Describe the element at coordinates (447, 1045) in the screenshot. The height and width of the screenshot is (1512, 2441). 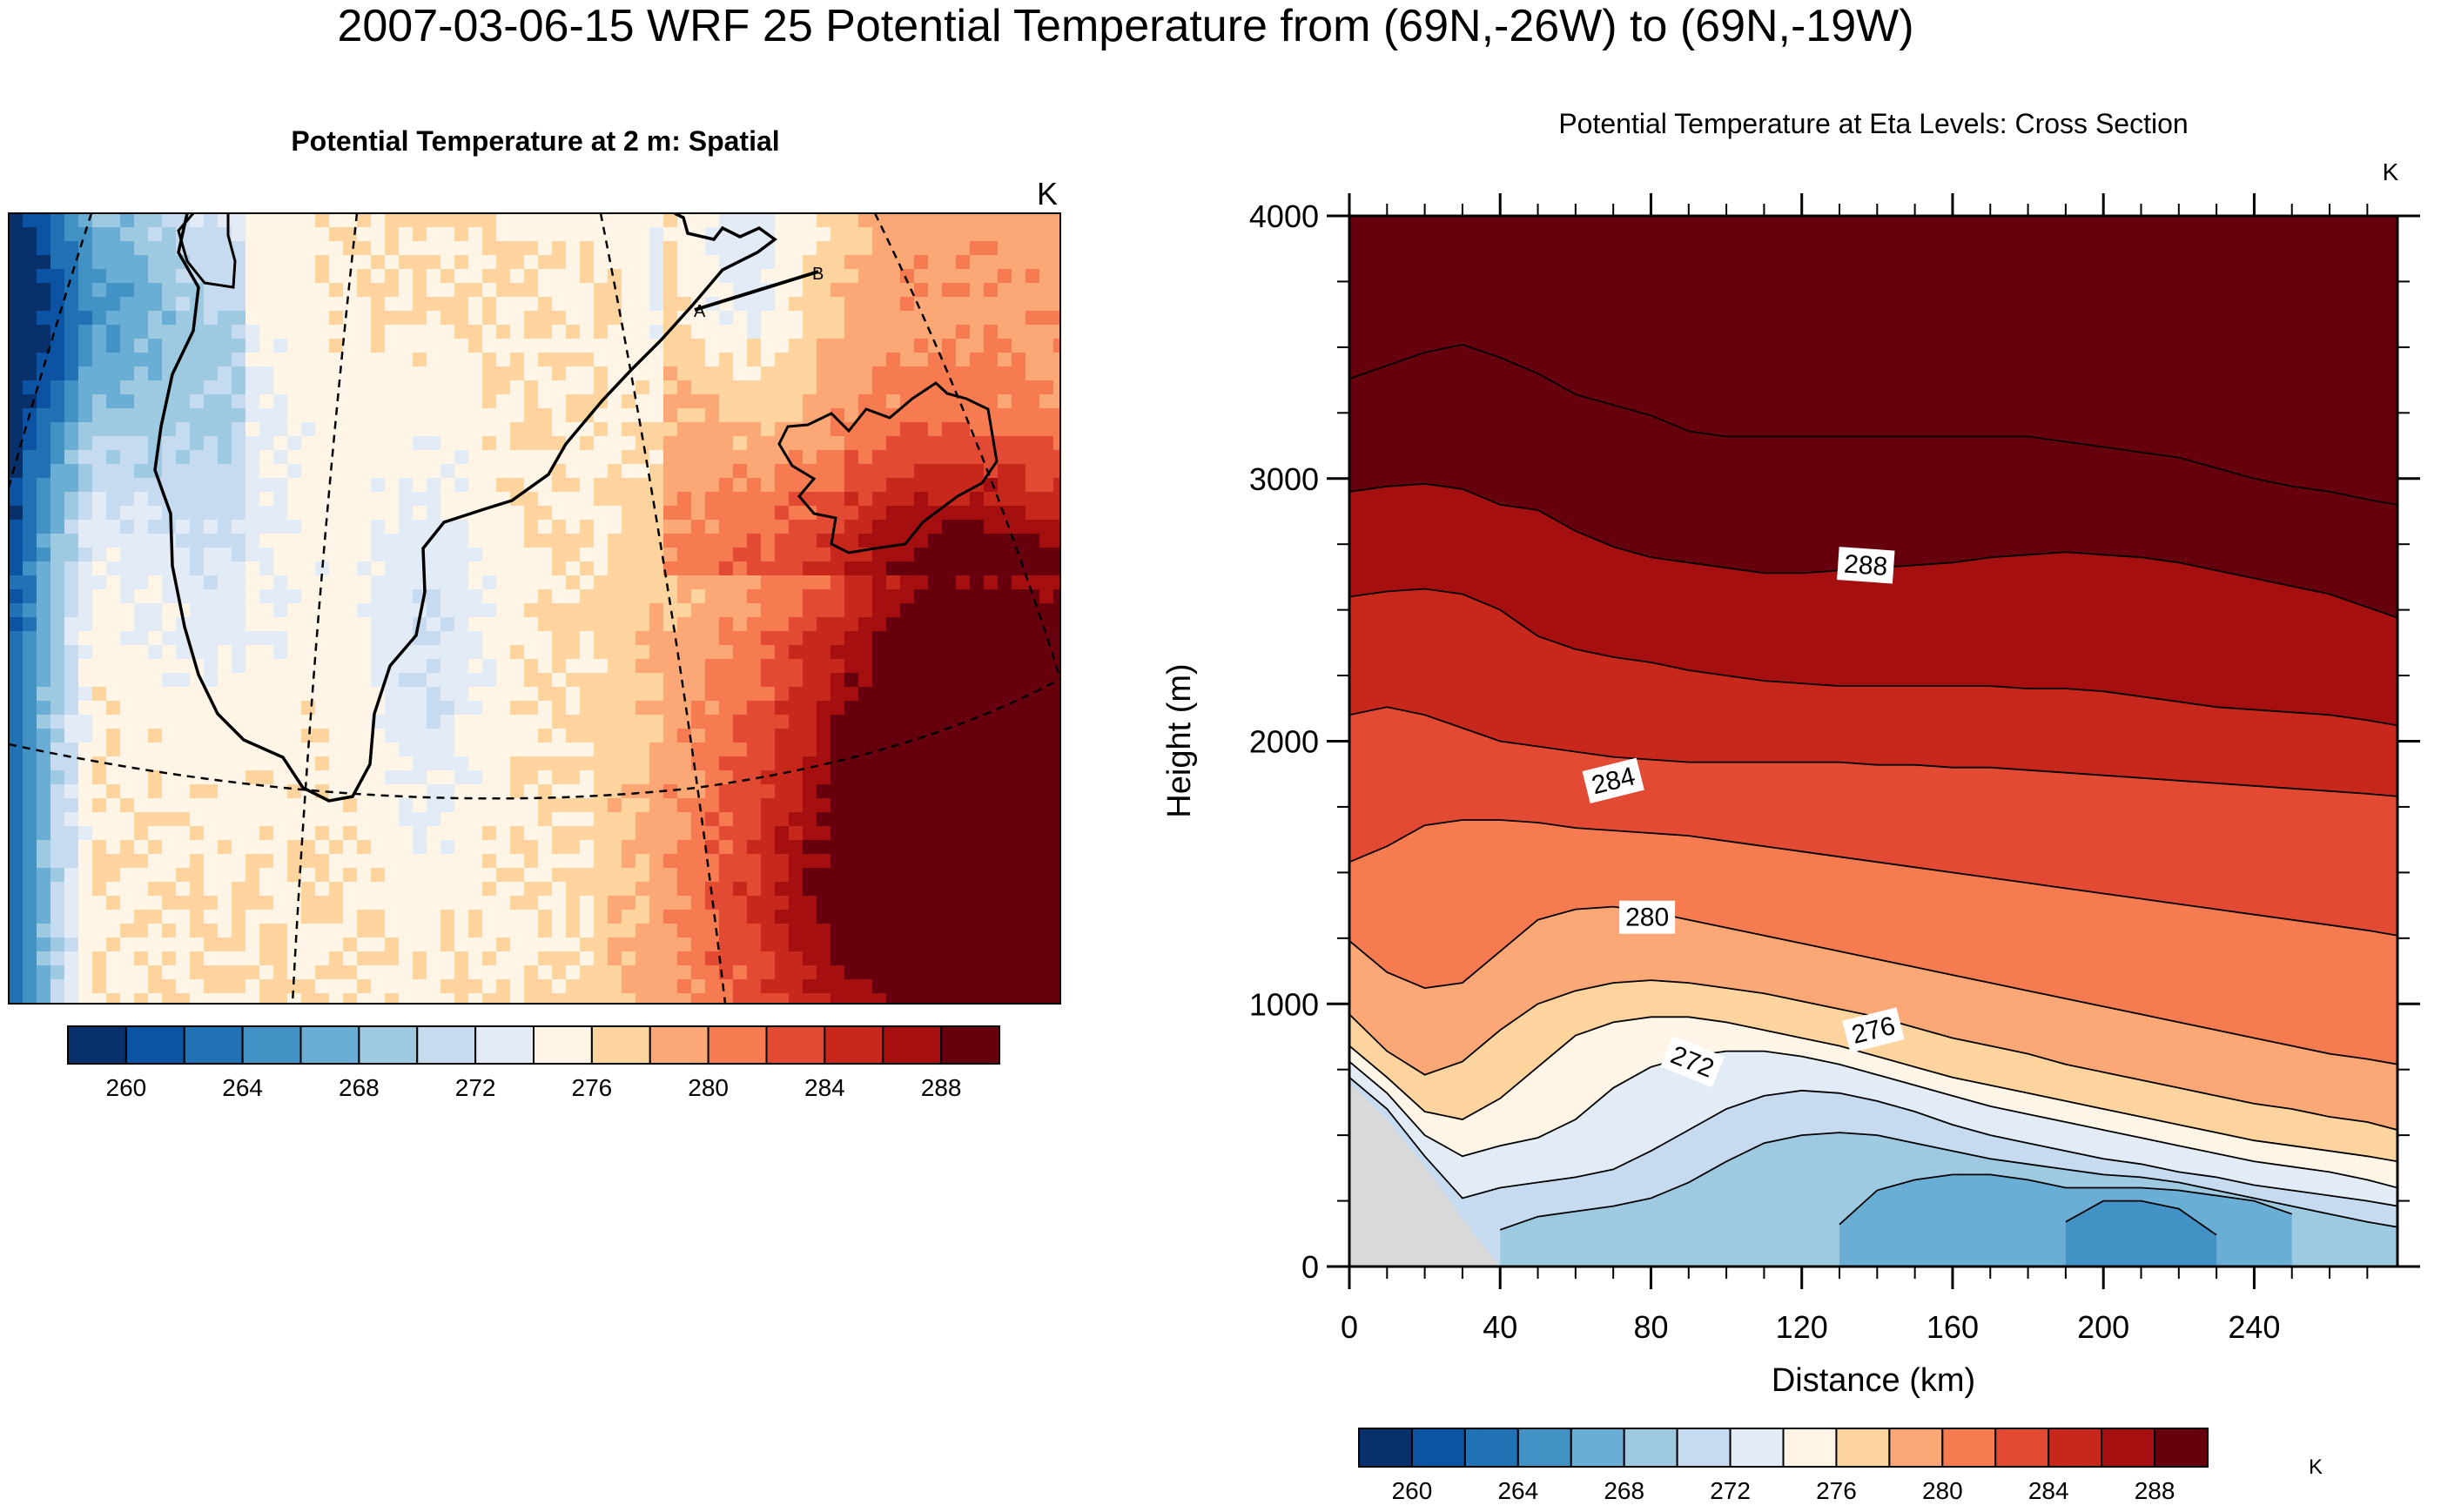
I see `map-colorbar-swatch` at that location.